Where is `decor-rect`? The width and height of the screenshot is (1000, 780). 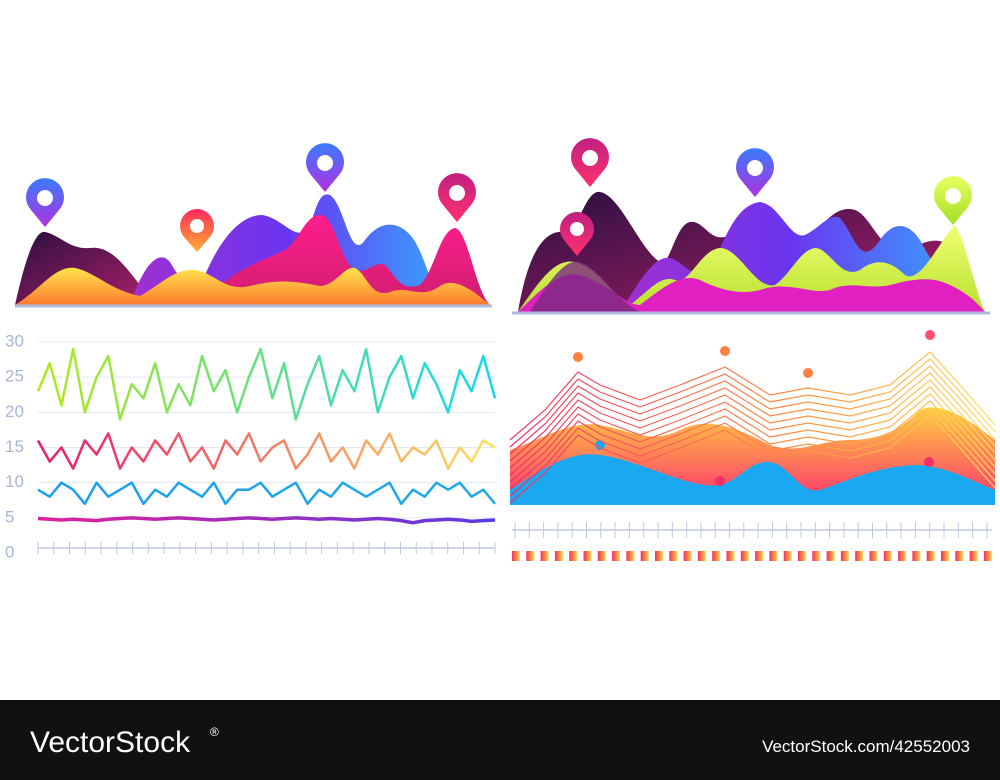
decor-rect is located at coordinates (500, 740).